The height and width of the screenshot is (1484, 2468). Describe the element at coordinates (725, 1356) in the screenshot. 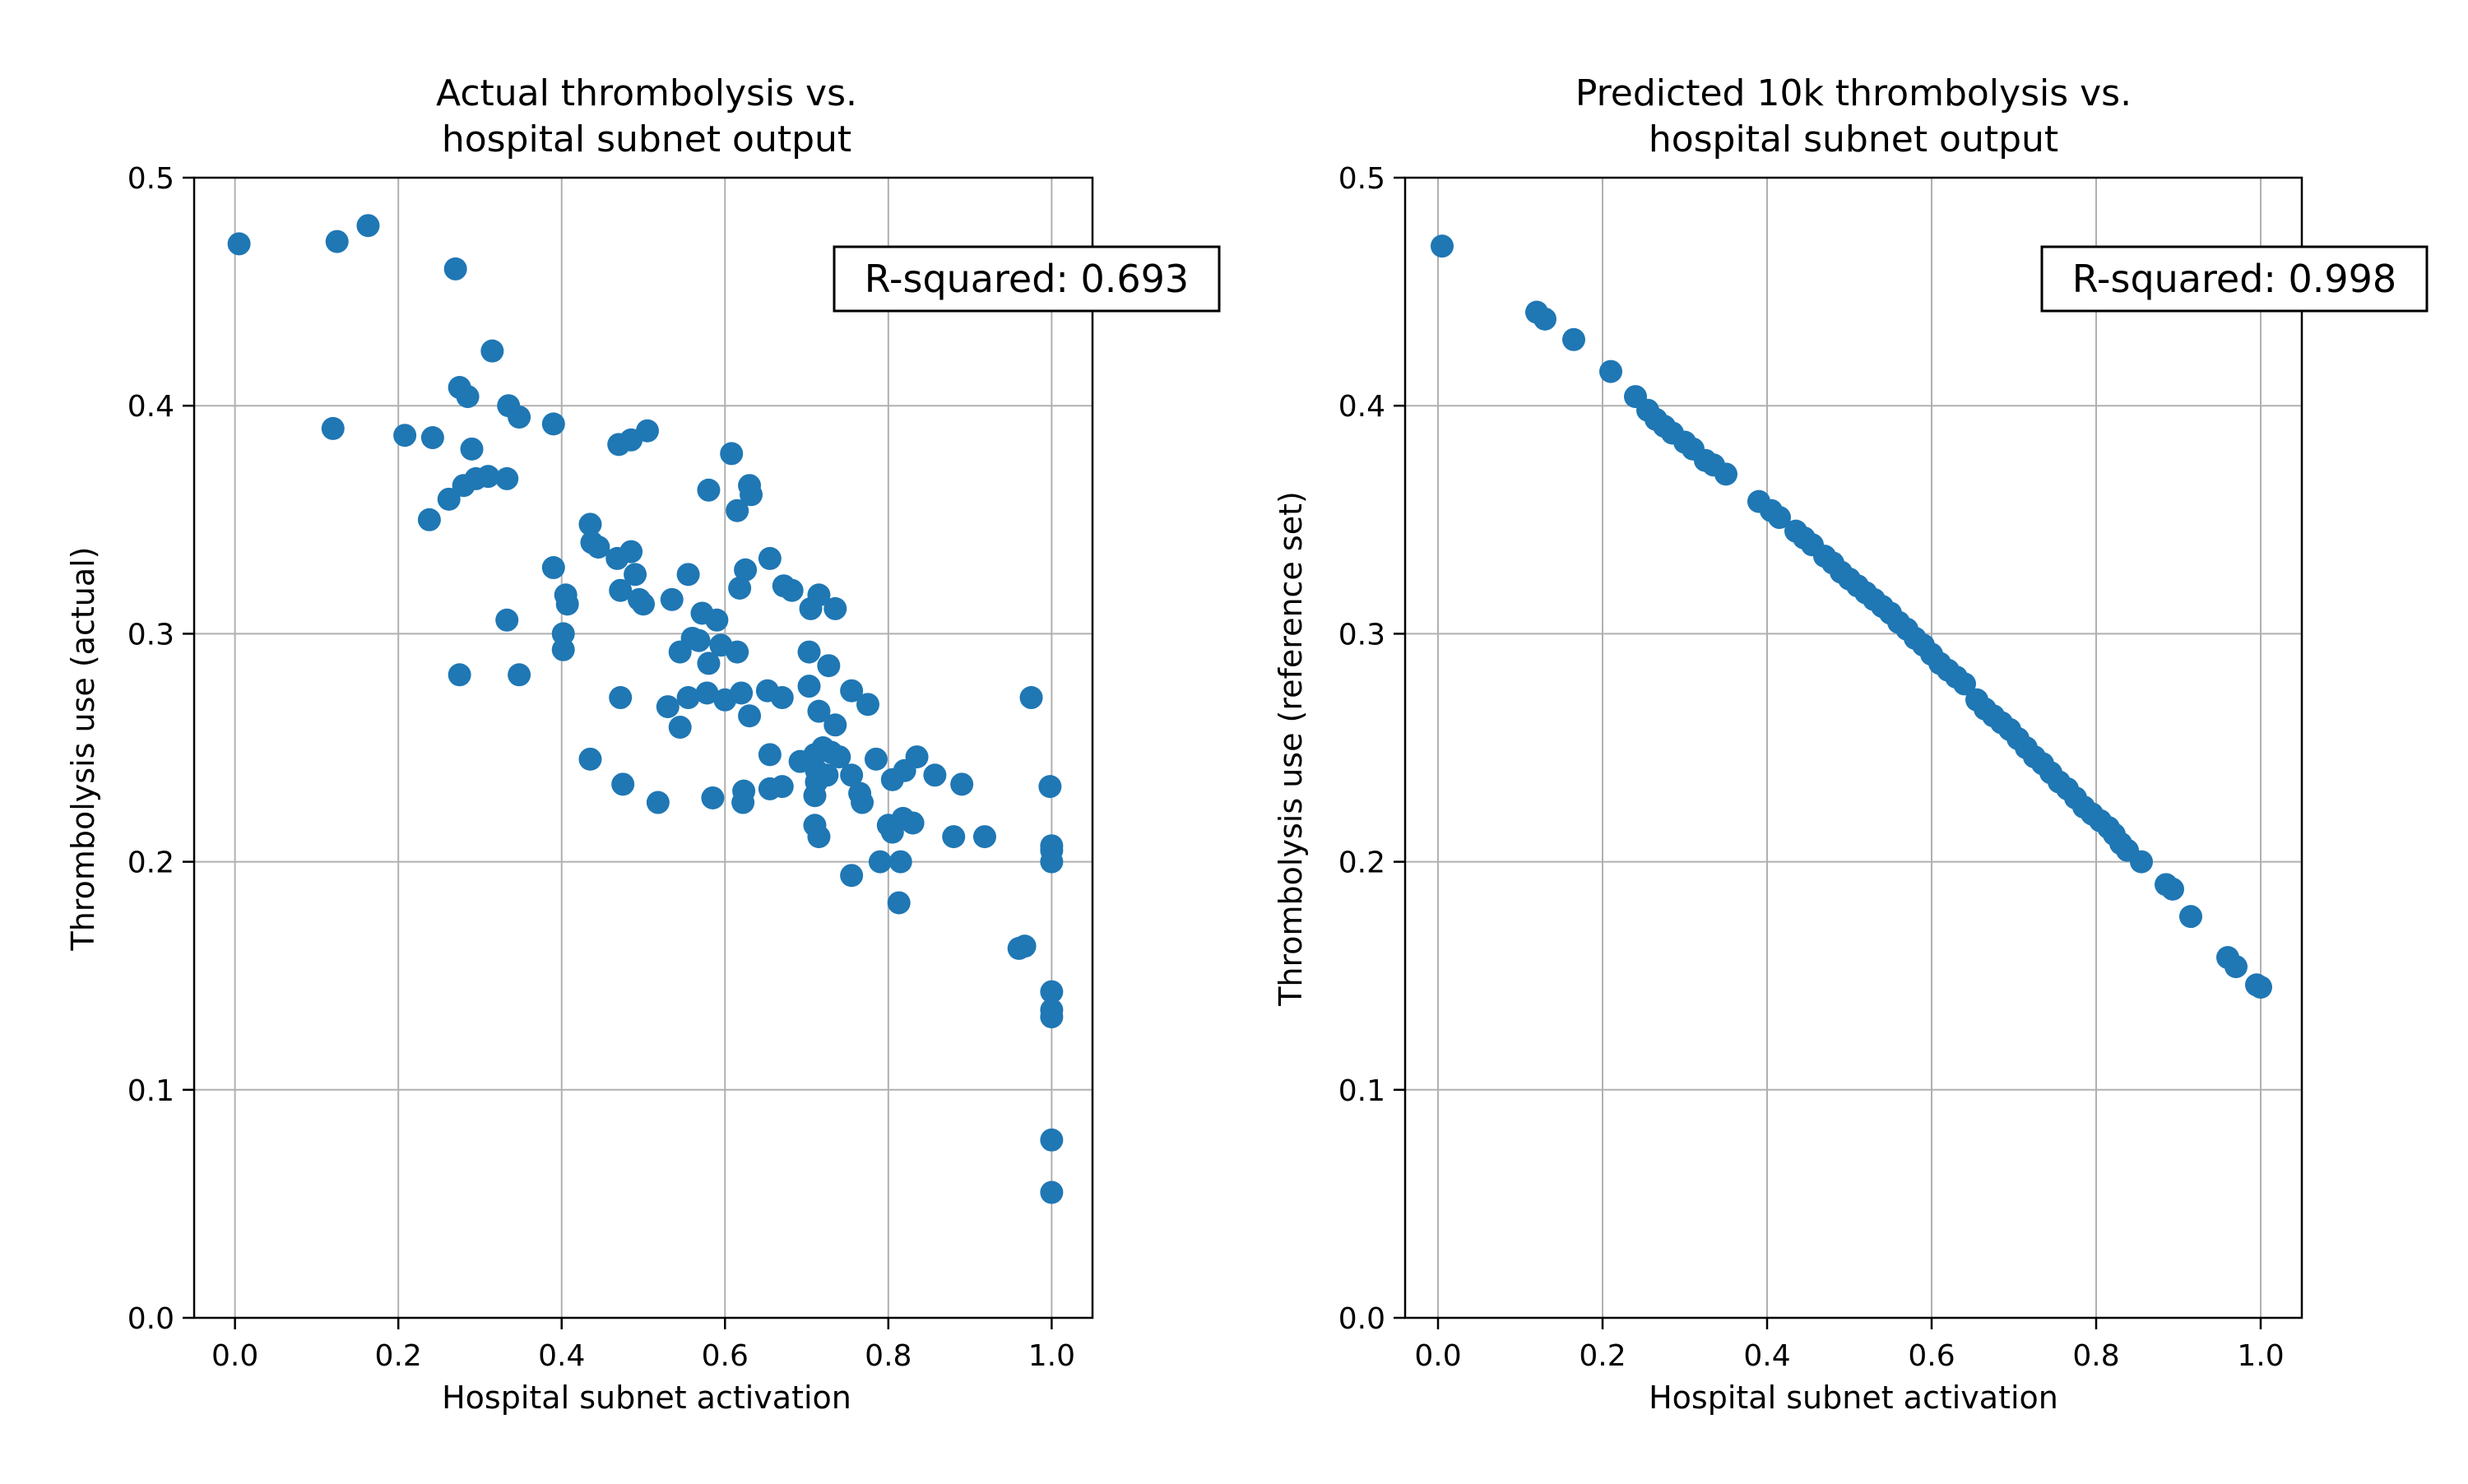

I see `left-x-tick-label: 0.6` at that location.